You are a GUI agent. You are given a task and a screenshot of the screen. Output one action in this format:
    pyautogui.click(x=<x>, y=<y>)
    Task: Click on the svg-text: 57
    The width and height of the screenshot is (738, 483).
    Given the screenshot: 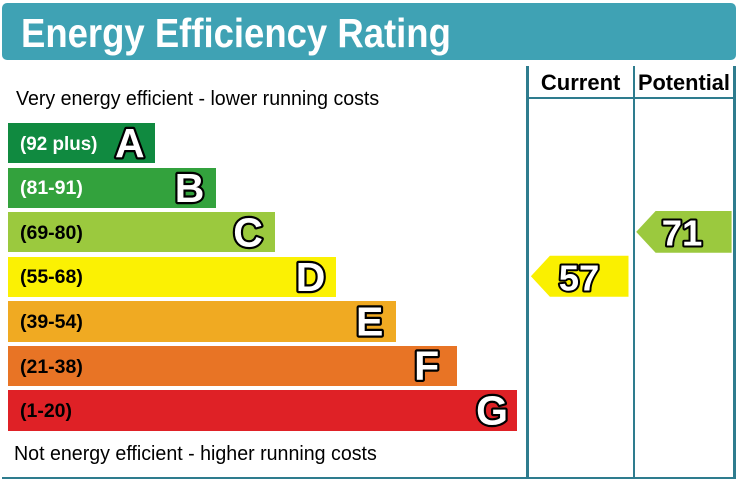 What is the action you would take?
    pyautogui.click(x=579, y=278)
    